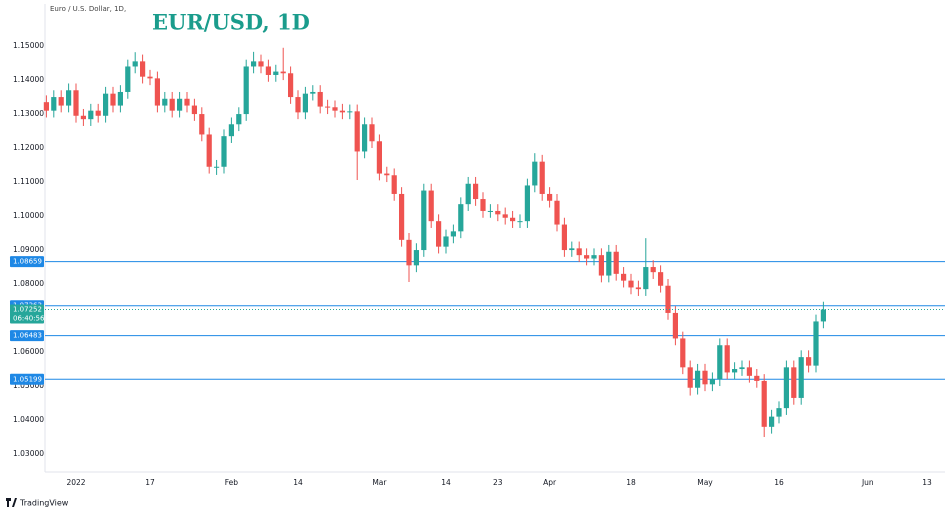 This screenshot has height=512, width=950. What do you see at coordinates (28, 45) in the screenshot?
I see `y-tick-label: 1.15000` at bounding box center [28, 45].